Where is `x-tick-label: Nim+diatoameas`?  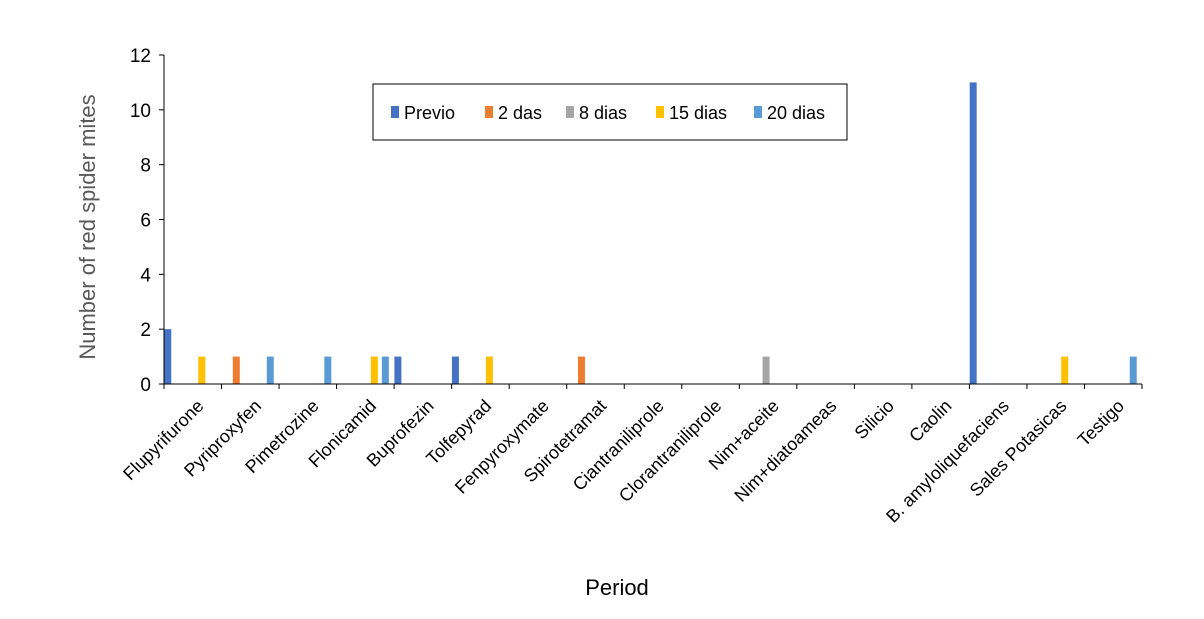
x-tick-label: Nim+diatoameas is located at coordinates (785, 451).